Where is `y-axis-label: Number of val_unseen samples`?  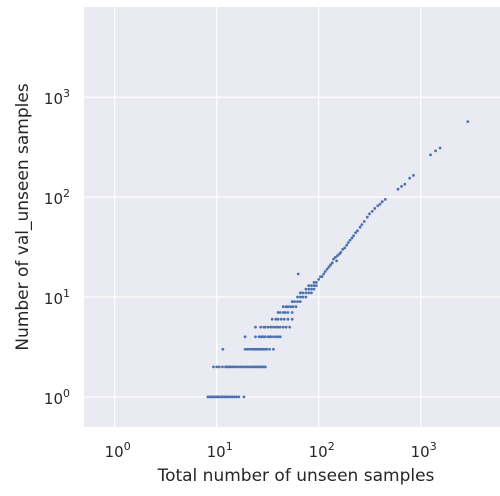
y-axis-label: Number of val_unseen samples is located at coordinates (23, 216).